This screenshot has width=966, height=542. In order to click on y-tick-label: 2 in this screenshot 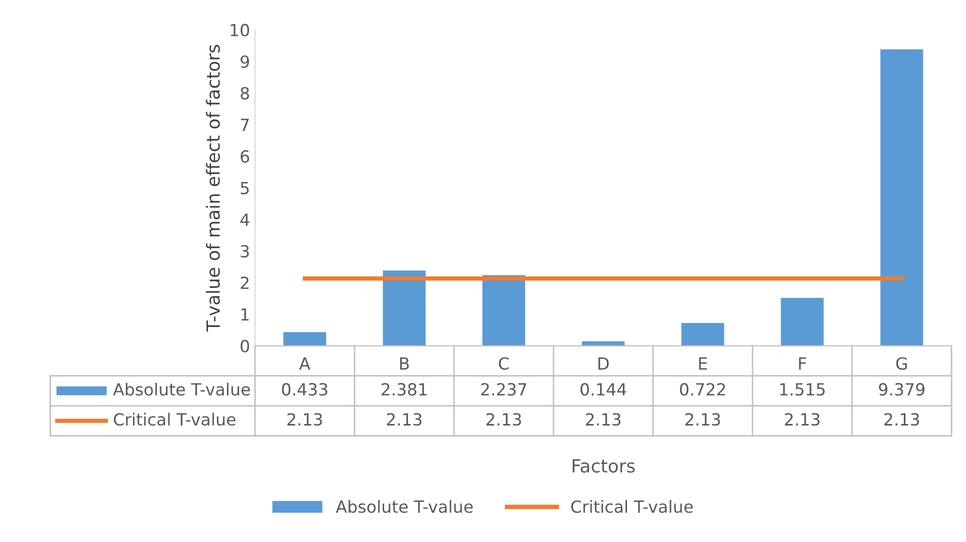, I will do `click(244, 282)`.